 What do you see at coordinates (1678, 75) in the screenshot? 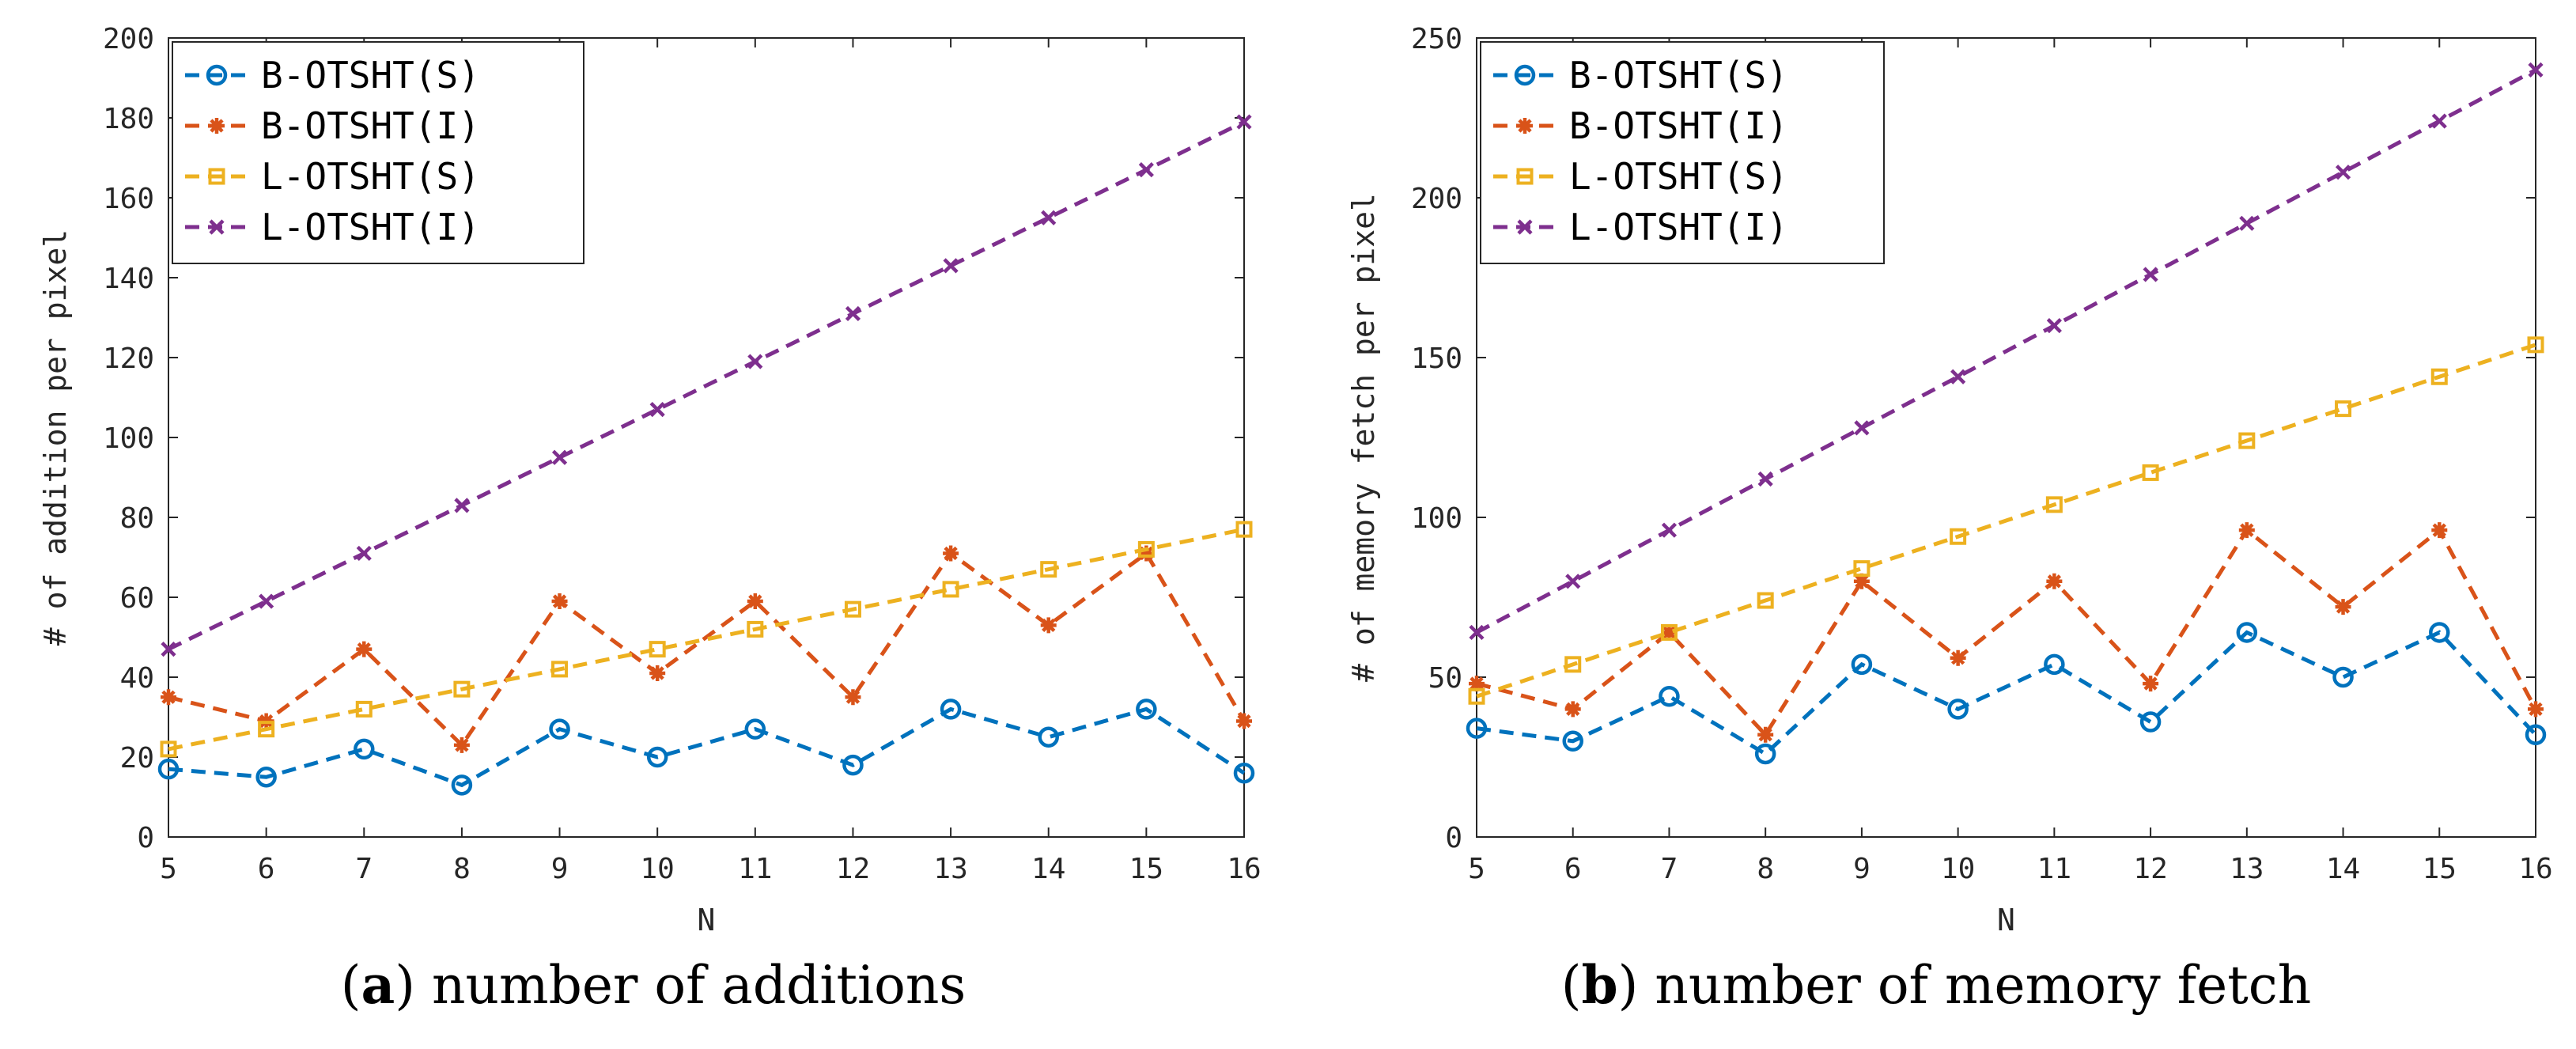
I see `panel-b-legend-label: B-OTSHT(S)` at bounding box center [1678, 75].